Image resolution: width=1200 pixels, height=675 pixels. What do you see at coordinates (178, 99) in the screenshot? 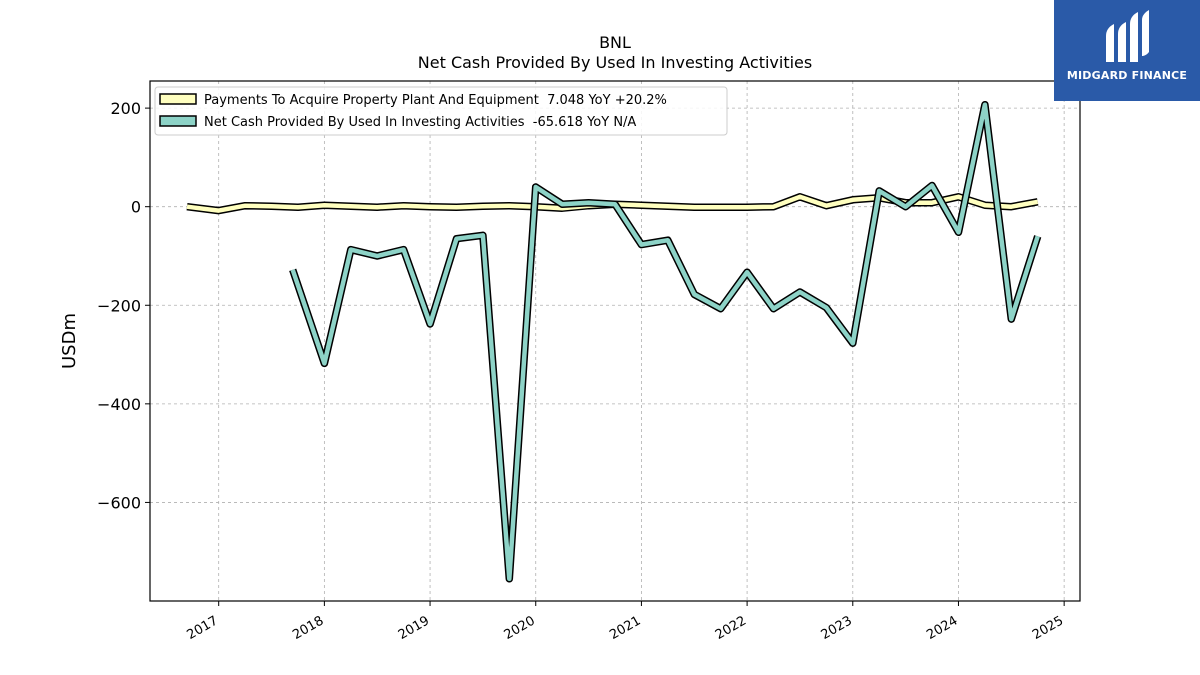
I see `legend-swatch-capex` at bounding box center [178, 99].